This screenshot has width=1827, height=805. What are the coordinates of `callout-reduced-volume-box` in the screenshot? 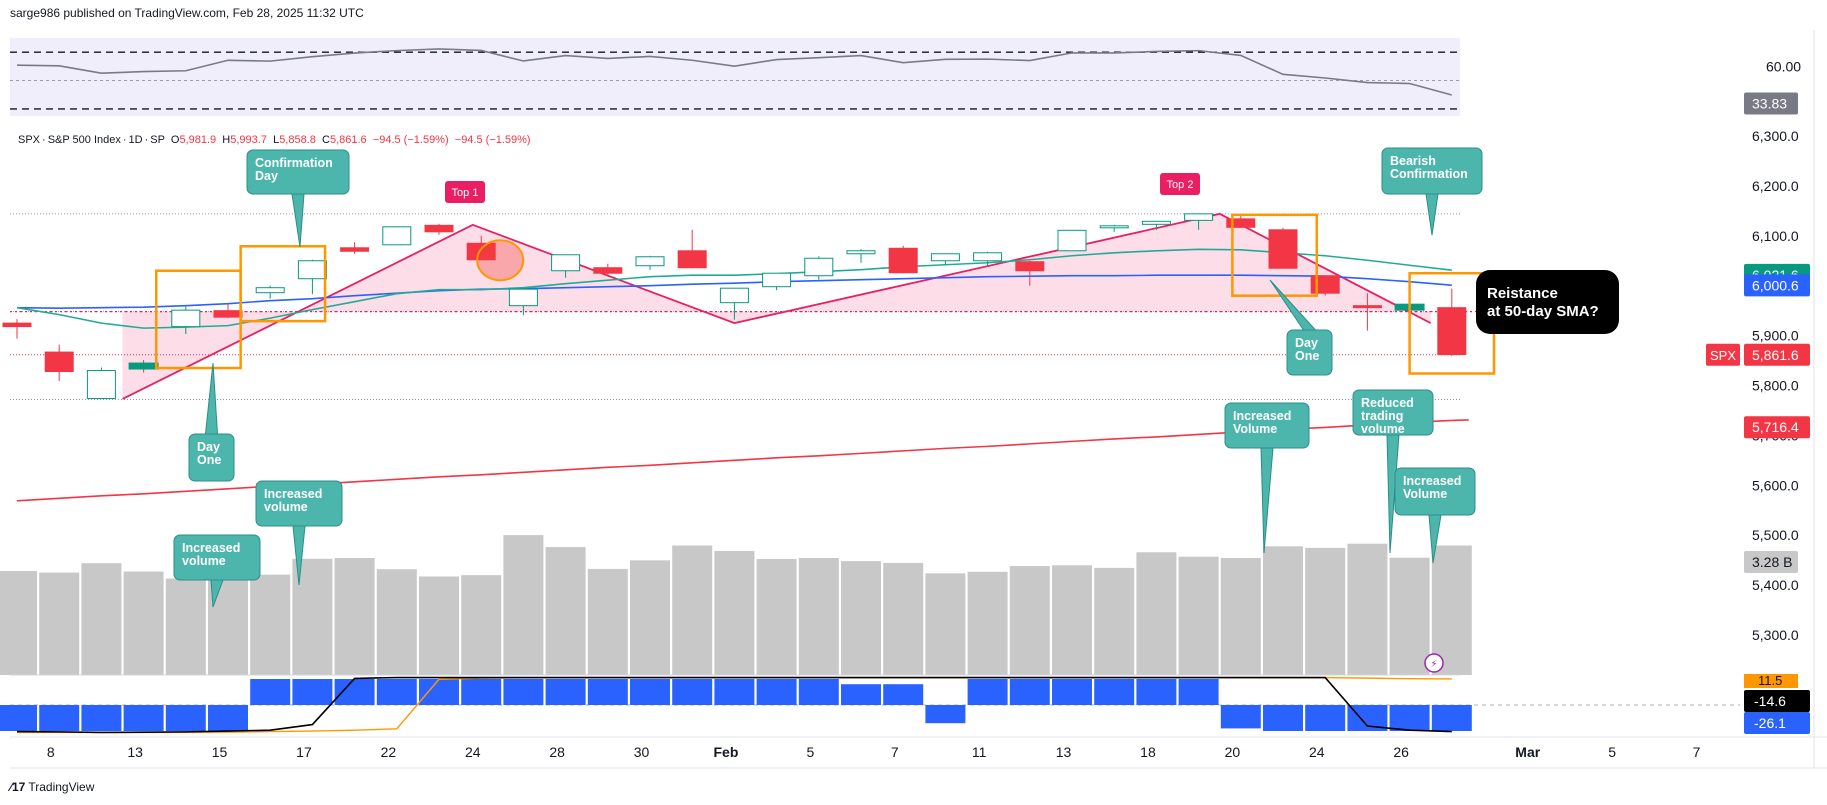 It's located at (1393, 412).